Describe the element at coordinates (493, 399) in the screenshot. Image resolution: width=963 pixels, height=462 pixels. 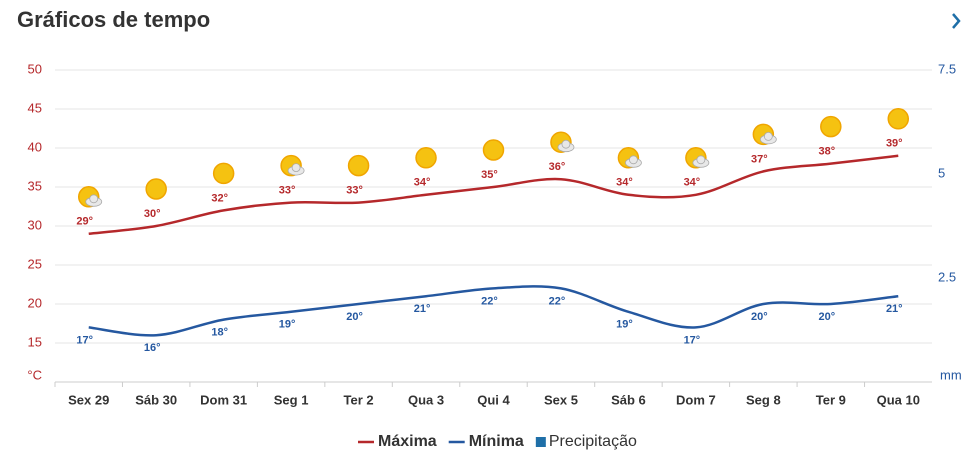
I see `x-tick-label: Qui 4` at that location.